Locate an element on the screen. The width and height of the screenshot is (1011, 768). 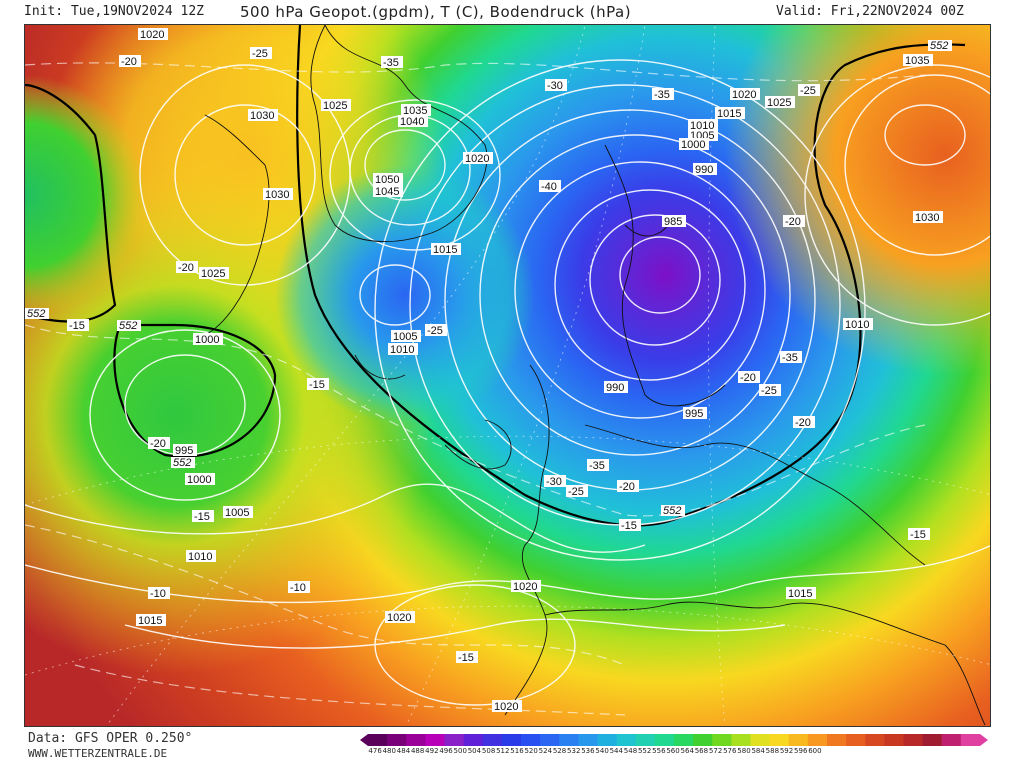
colorbar-tick-label: 500 is located at coordinates (460, 751).